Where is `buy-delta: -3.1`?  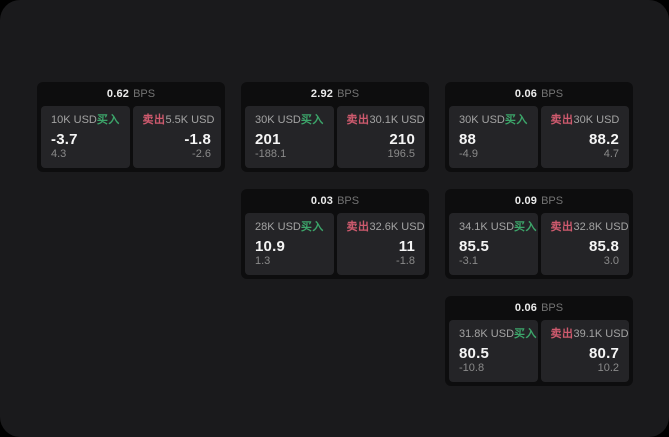
buy-delta: -3.1 is located at coordinates (468, 261).